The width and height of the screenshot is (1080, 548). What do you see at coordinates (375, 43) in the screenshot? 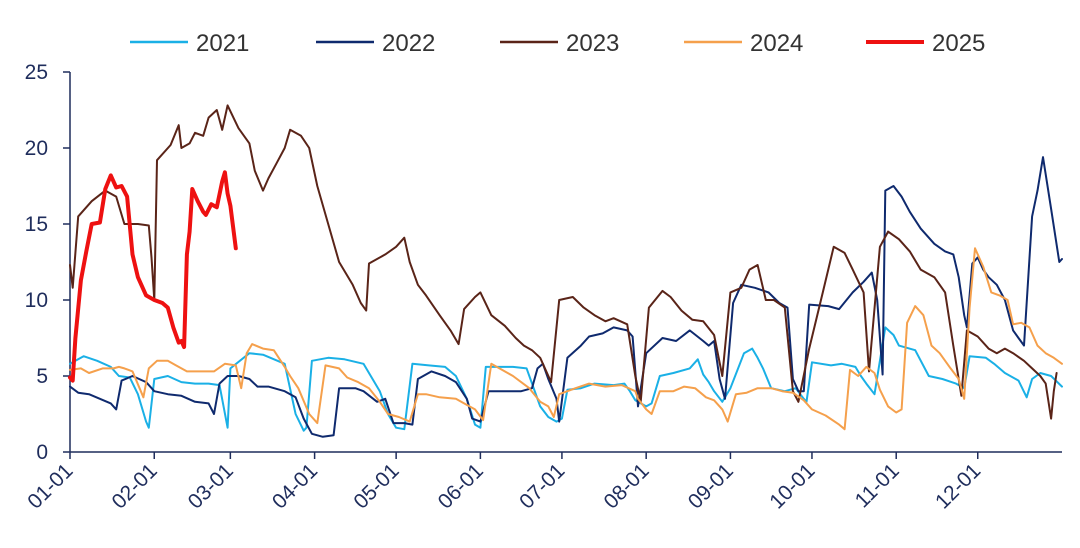
I see `legend-item-2022: 2022` at bounding box center [375, 43].